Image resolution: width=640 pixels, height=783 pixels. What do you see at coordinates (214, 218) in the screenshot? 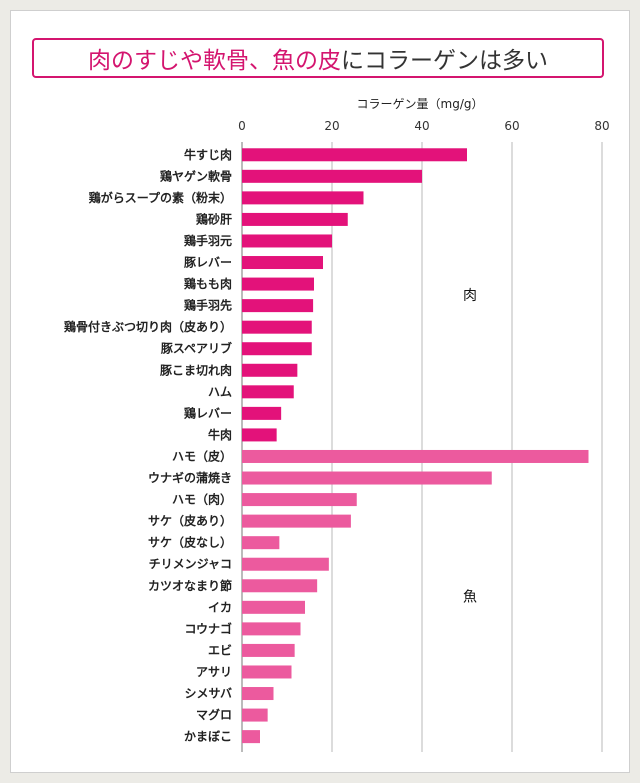
I see `category-label: 鶏砂肝` at bounding box center [214, 218].